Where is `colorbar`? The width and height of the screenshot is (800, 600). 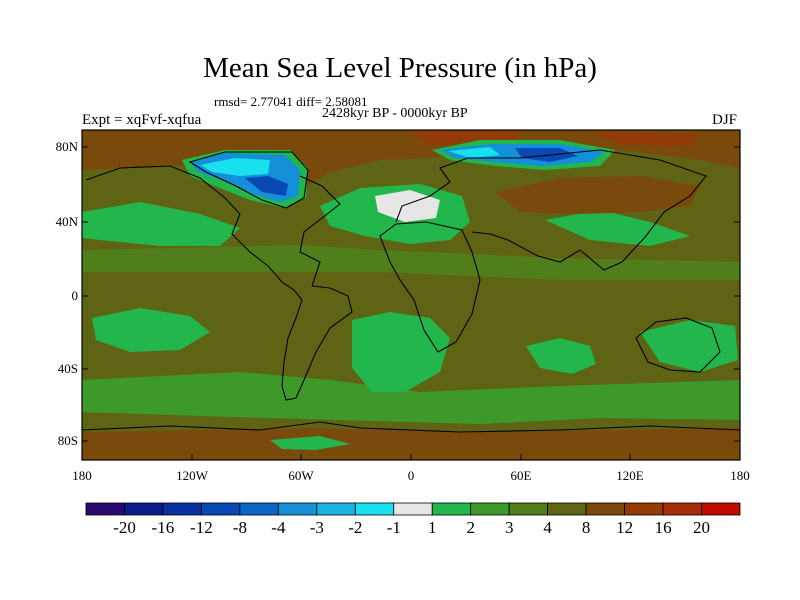
colorbar is located at coordinates (413, 509).